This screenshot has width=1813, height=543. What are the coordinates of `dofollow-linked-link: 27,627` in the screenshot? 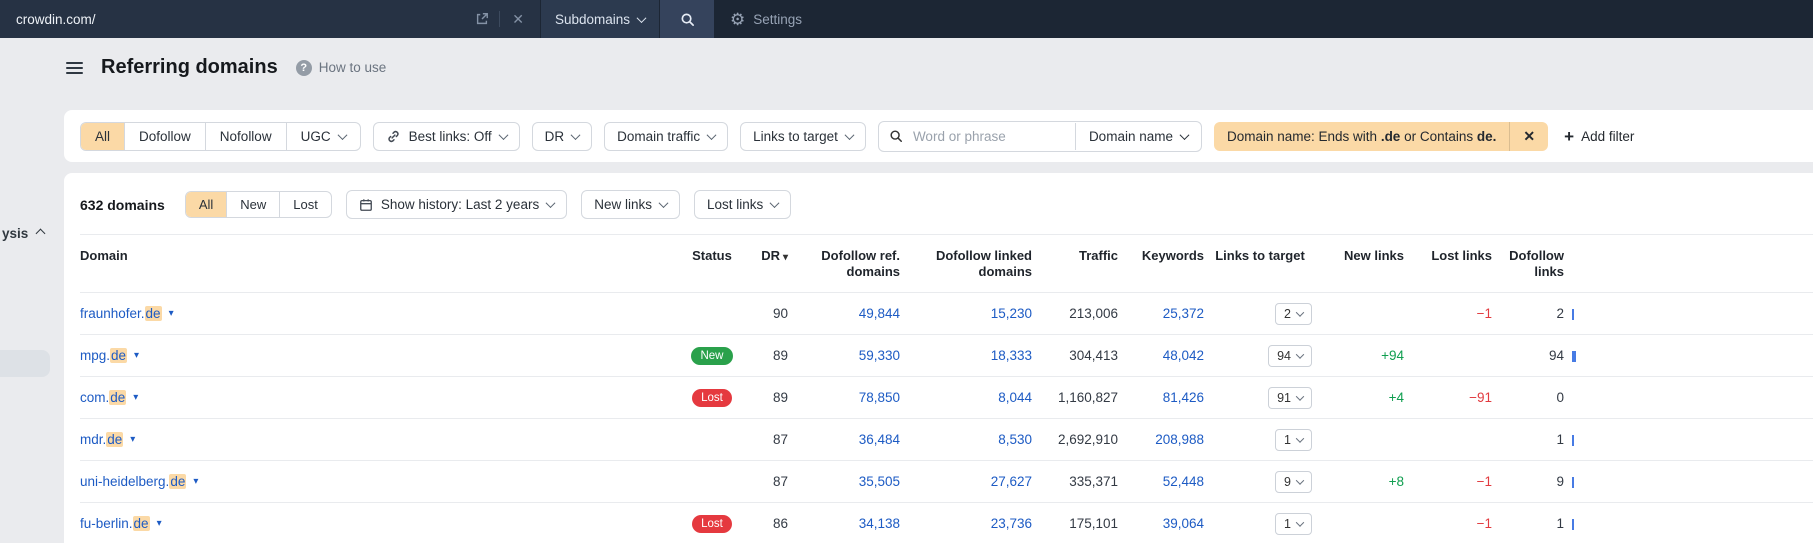 It's located at (1011, 481).